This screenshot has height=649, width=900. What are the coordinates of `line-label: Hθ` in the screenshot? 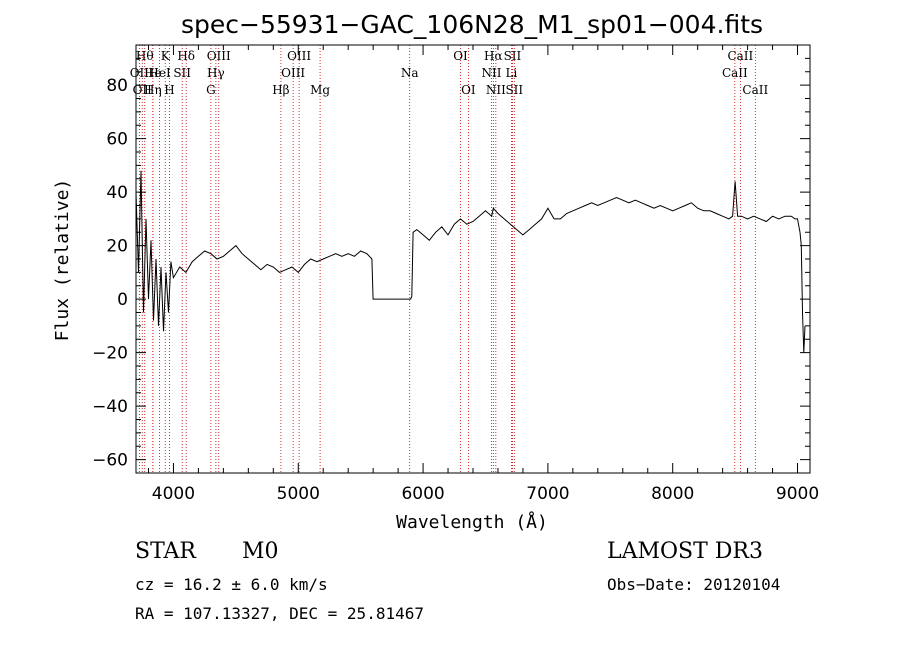 It's located at (145, 56).